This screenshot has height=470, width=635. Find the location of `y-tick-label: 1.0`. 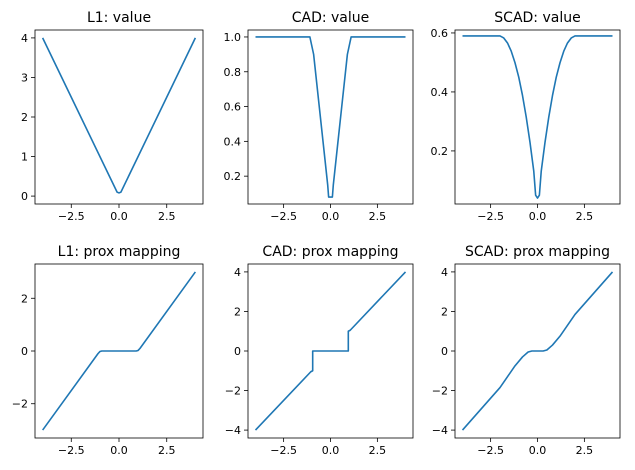

y-tick-label: 1.0 is located at coordinates (233, 37).